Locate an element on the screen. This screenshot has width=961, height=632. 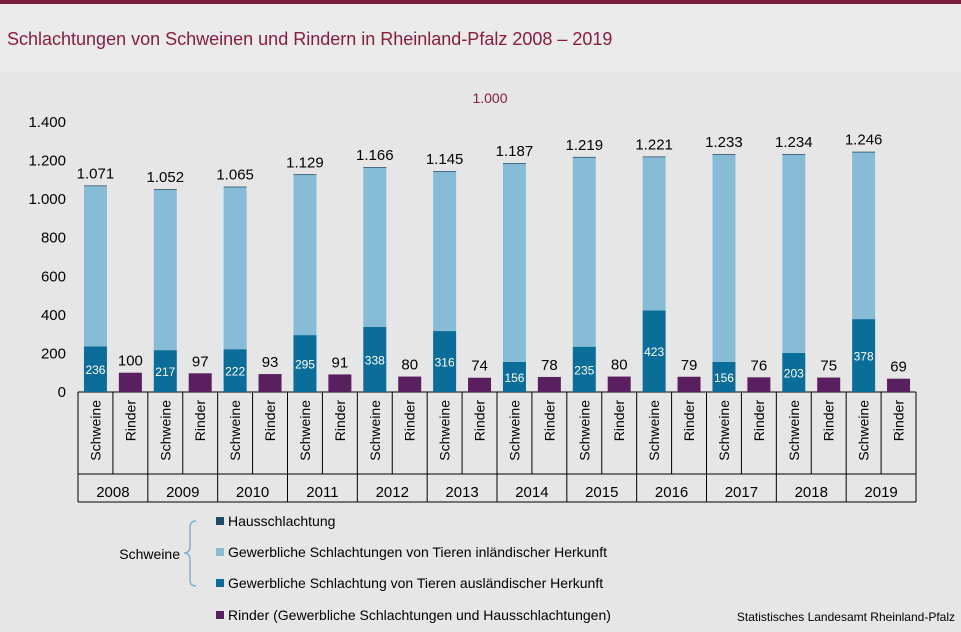
legend-swatch-auslaendisch is located at coordinates (220, 583).